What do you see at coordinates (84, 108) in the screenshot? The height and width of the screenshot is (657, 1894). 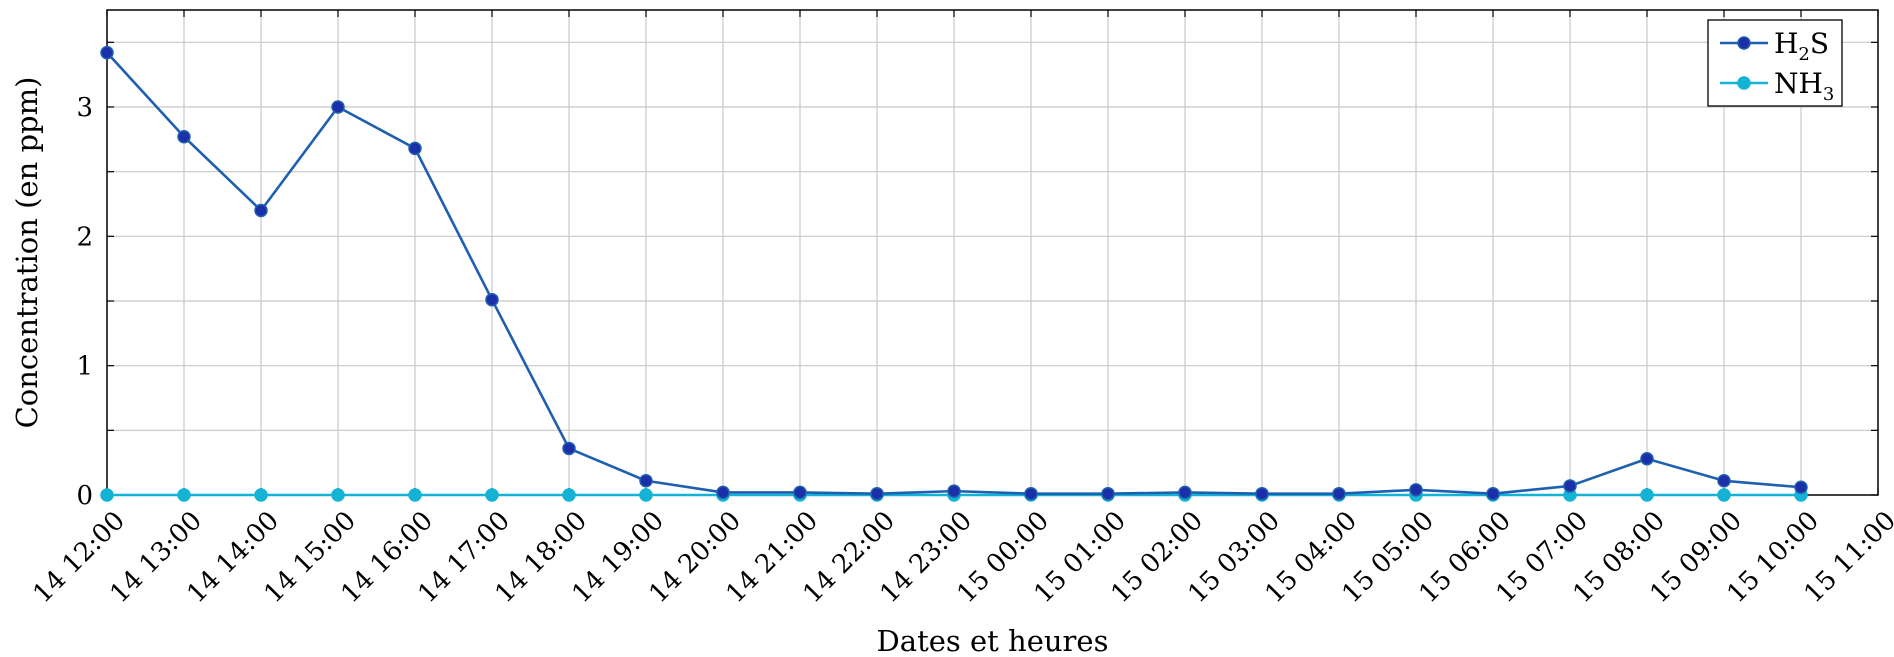 I see `y-tick-label: 3` at bounding box center [84, 108].